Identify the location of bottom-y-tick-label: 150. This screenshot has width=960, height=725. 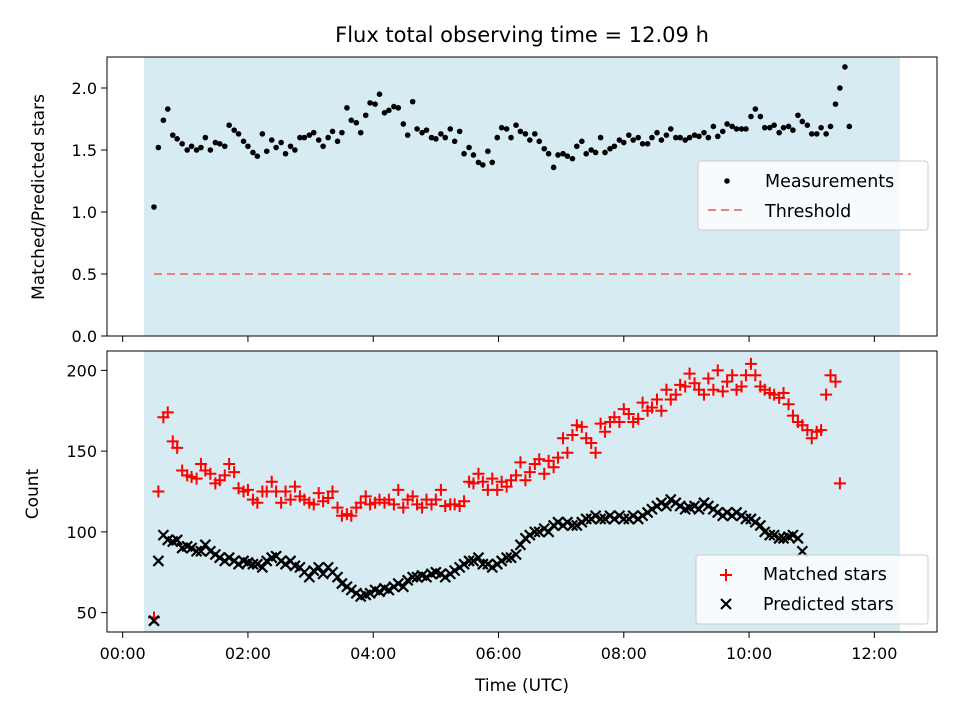
(81, 451).